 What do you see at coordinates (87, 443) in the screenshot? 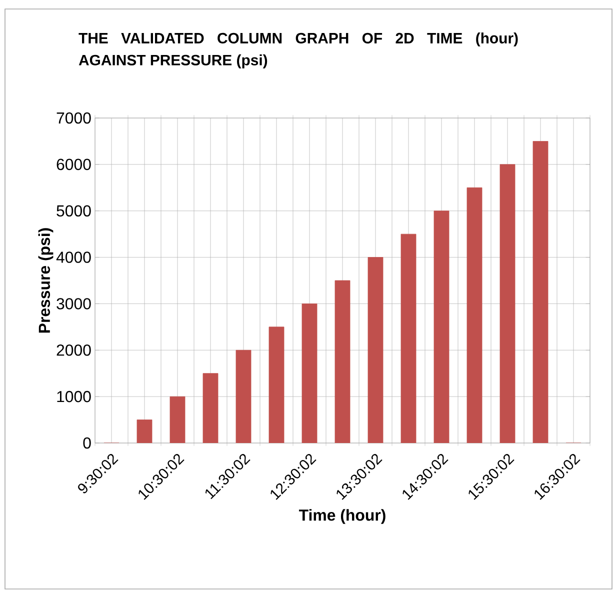
I see `y-tick-label: 0` at bounding box center [87, 443].